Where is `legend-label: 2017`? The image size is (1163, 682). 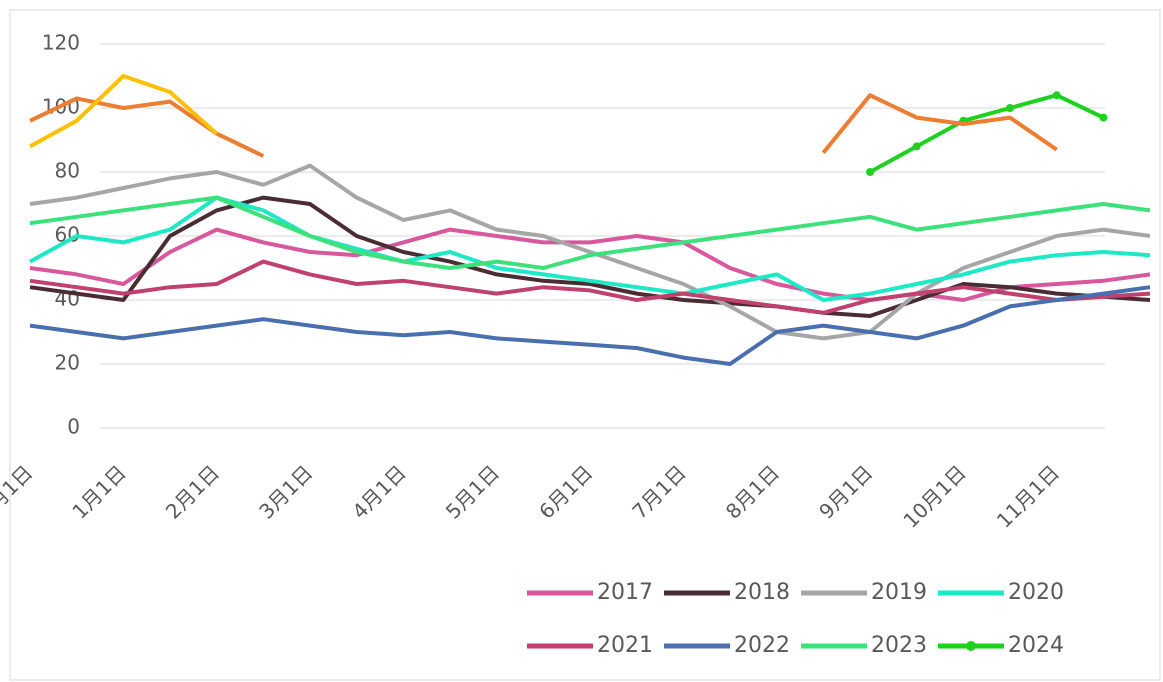
legend-label: 2017 is located at coordinates (625, 592).